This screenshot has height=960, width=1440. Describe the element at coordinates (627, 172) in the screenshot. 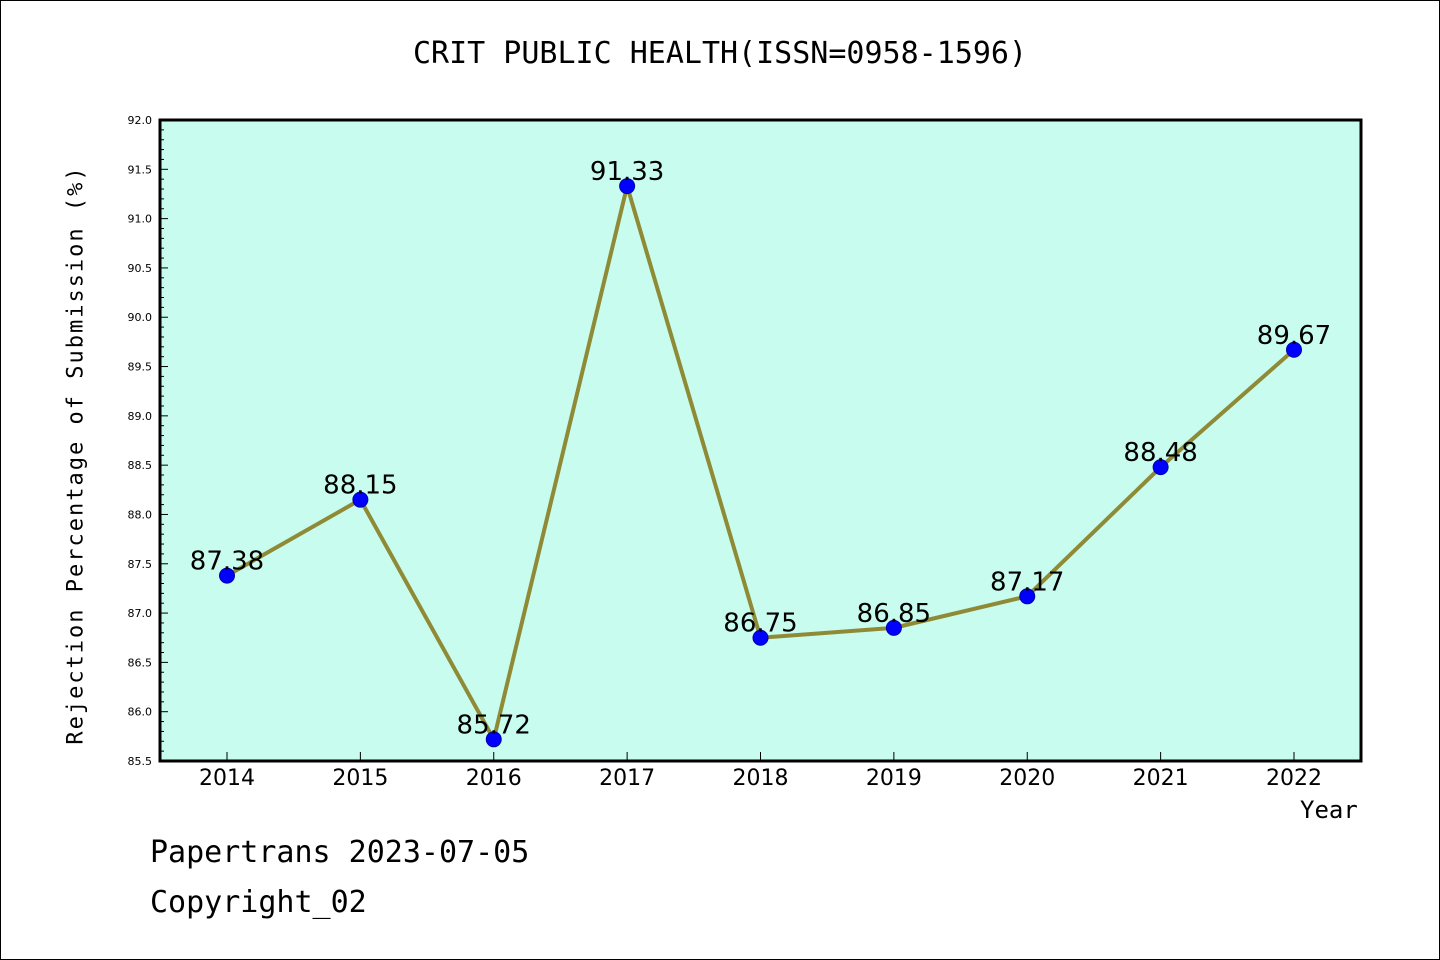

I see `data-label: 91.33` at that location.